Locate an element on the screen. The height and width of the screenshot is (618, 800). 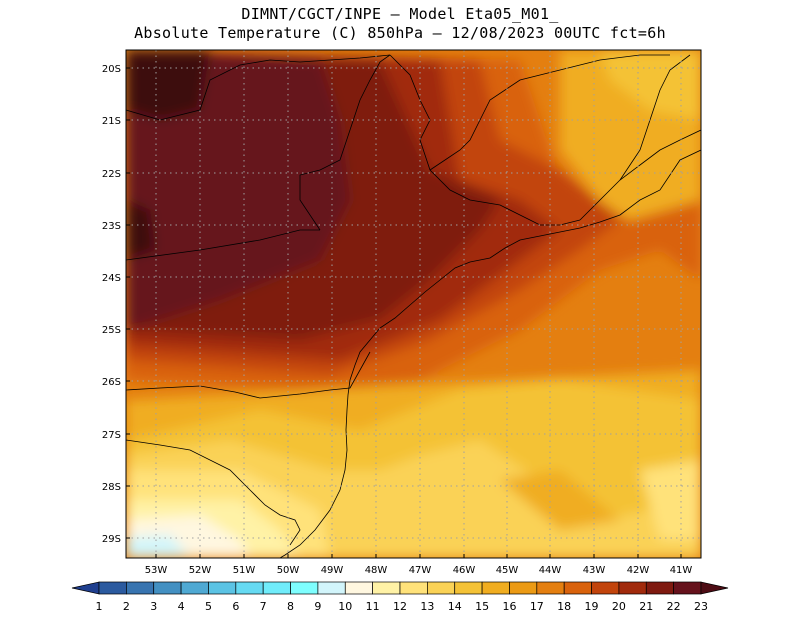
colorbar-label: 8 is located at coordinates (290, 606).